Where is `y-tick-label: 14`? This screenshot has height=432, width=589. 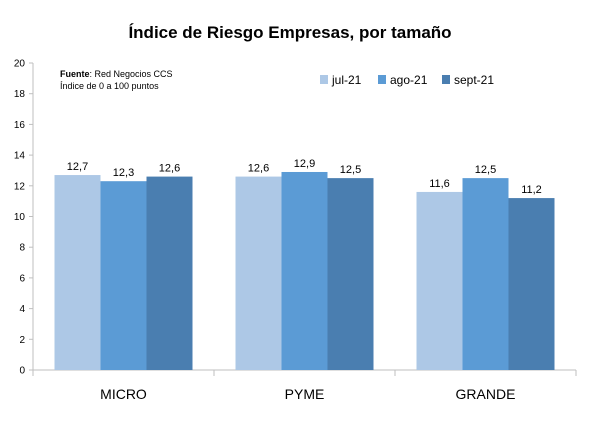 y-tick-label: 14 is located at coordinates (20, 156).